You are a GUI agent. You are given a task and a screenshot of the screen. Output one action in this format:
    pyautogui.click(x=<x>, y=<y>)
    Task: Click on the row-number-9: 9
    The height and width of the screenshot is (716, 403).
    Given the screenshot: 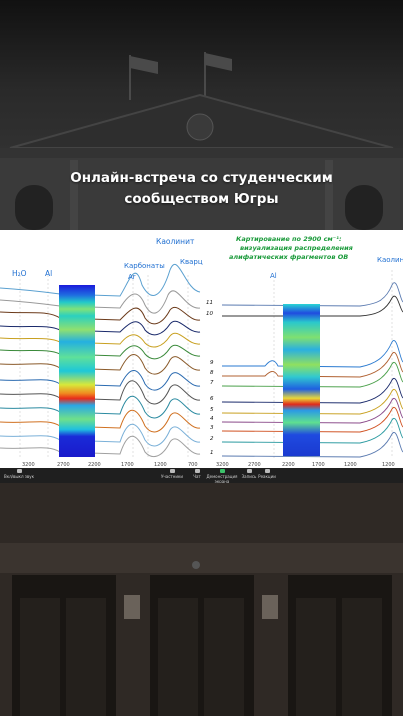 What is the action you would take?
    pyautogui.click(x=212, y=363)
    